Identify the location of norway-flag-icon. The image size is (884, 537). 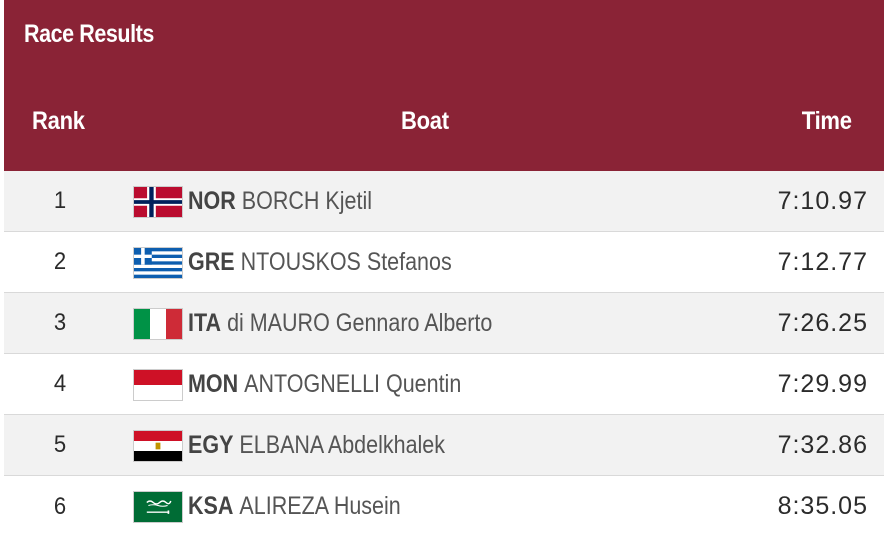
(158, 202).